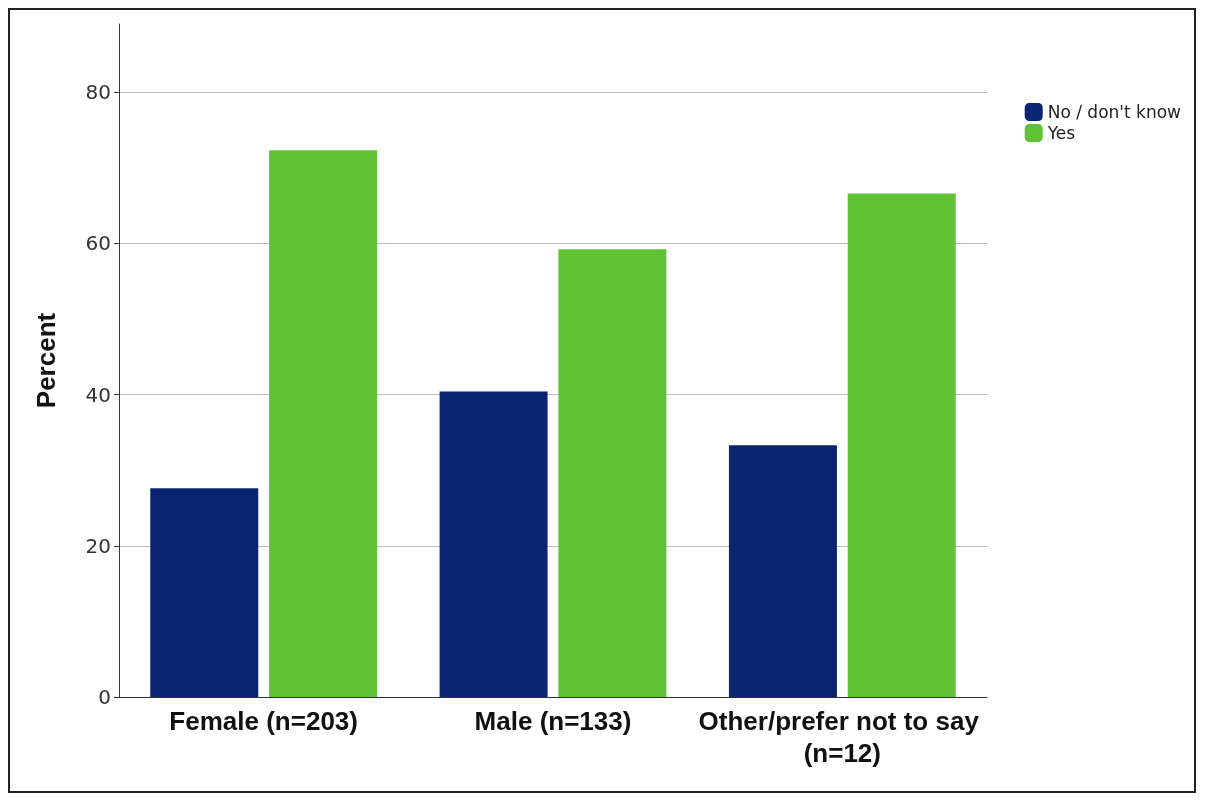  Describe the element at coordinates (98, 243) in the screenshot. I see `y-tick-label: 60` at that location.